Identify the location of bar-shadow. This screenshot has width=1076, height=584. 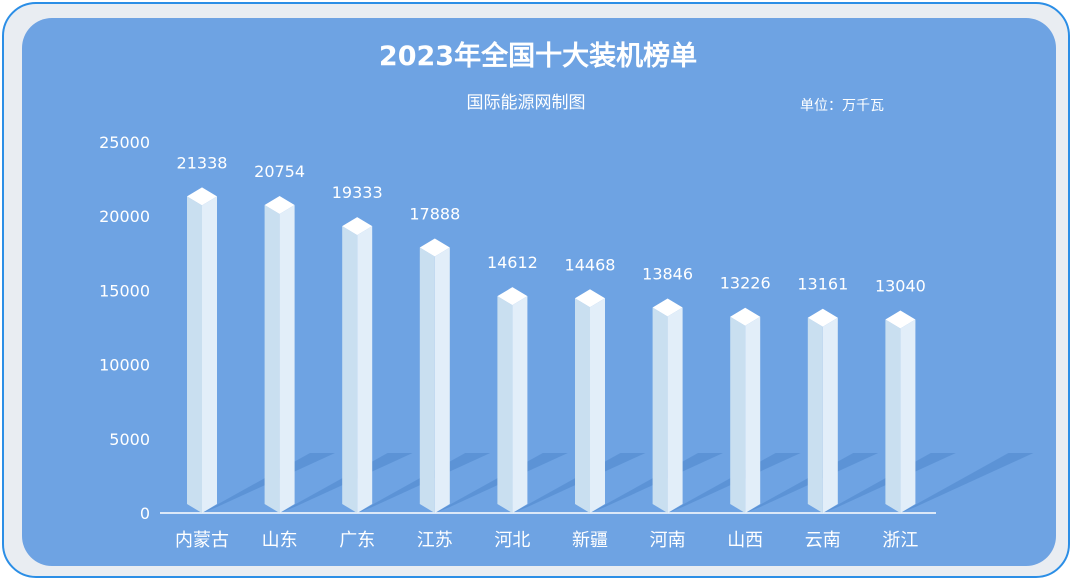
(967, 483).